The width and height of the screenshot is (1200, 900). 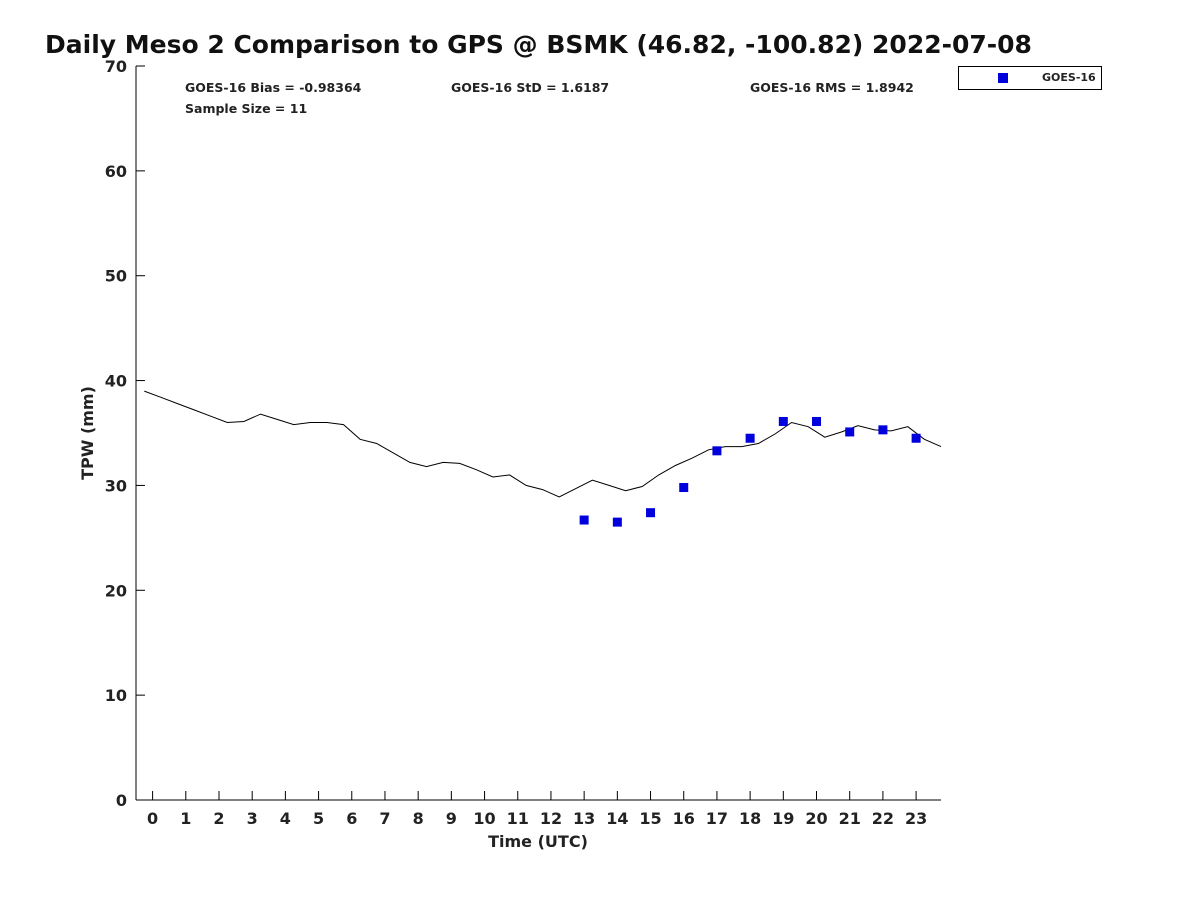 What do you see at coordinates (116, 381) in the screenshot?
I see `y-tick-label: 40` at bounding box center [116, 381].